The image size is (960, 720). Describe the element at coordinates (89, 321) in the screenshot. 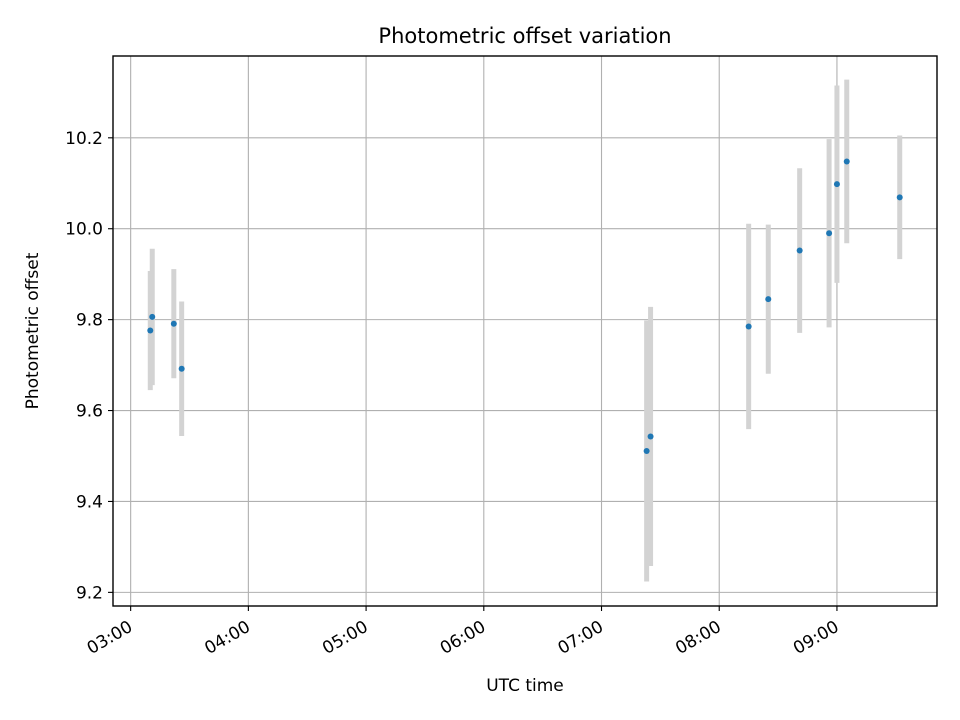

I see `y-tick-label: 9.8` at that location.